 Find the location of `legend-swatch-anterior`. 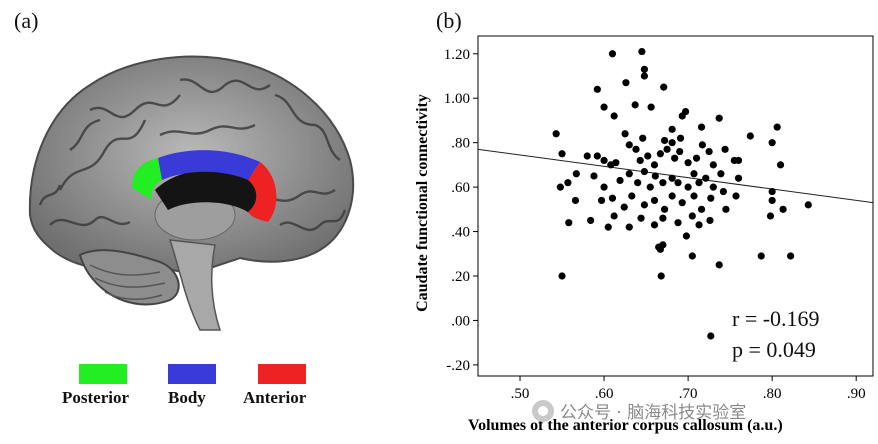

legend-swatch-anterior is located at coordinates (282, 374).